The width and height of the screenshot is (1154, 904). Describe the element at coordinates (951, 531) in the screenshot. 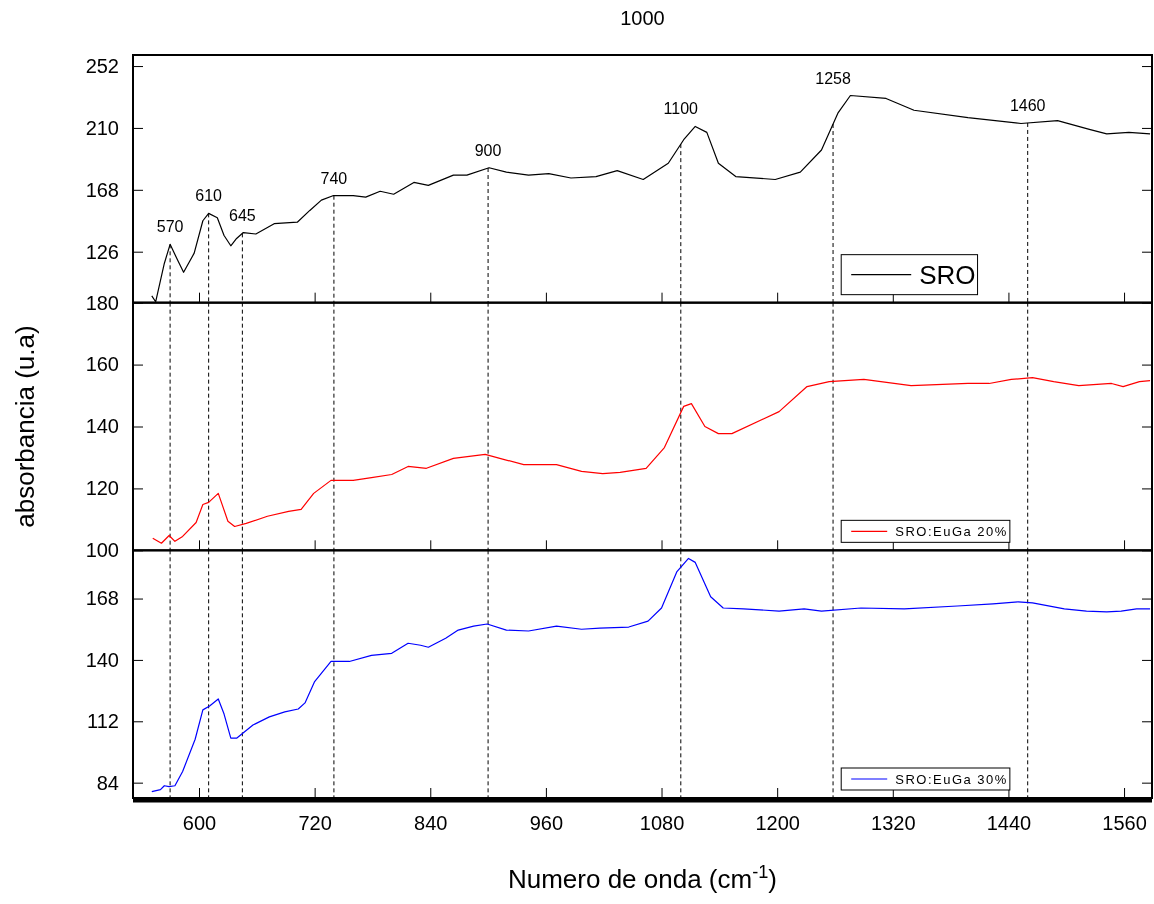

I see `legend-label: SRO:EuGa 20%` at that location.